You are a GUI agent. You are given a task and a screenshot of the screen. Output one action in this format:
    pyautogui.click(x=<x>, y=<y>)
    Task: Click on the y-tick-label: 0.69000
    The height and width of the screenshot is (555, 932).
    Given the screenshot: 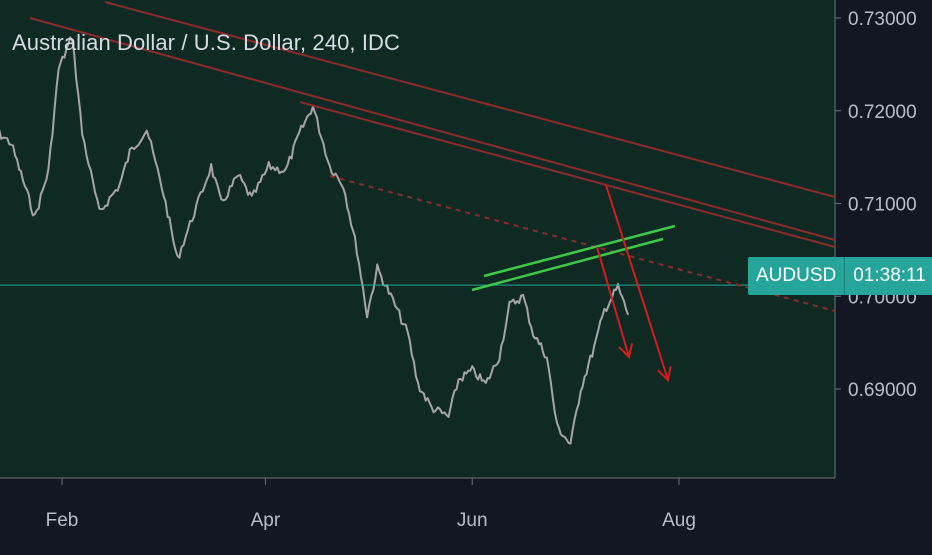 What is the action you would take?
    pyautogui.click(x=882, y=390)
    